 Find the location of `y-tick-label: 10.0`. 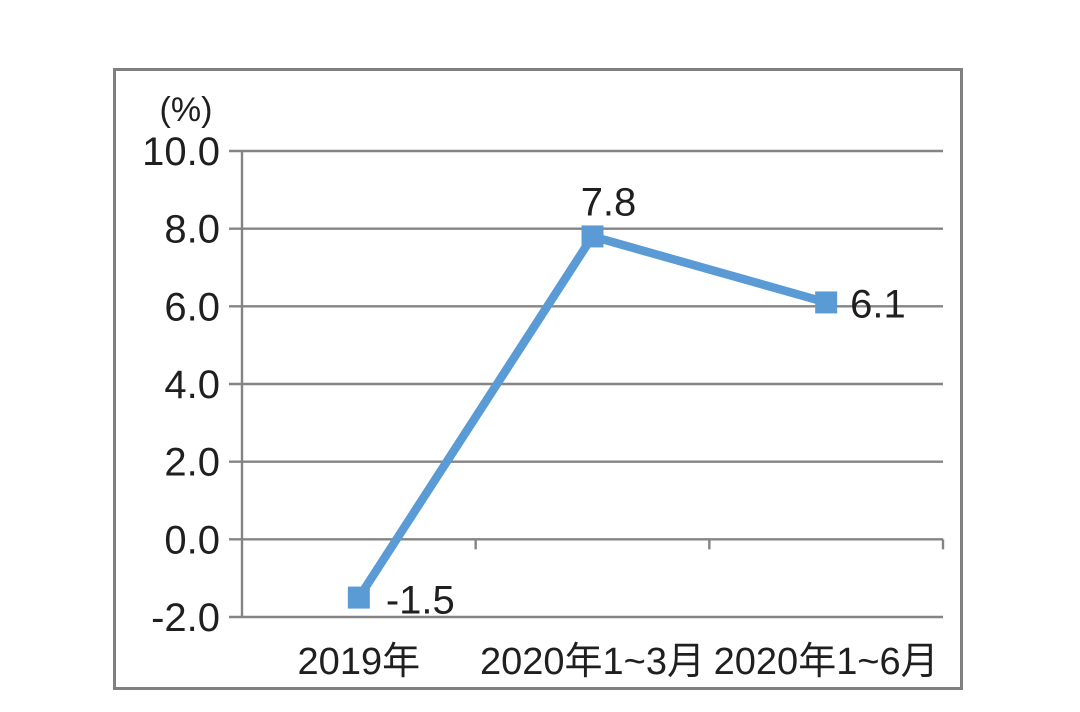

y-tick-label: 10.0 is located at coordinates (181, 152).